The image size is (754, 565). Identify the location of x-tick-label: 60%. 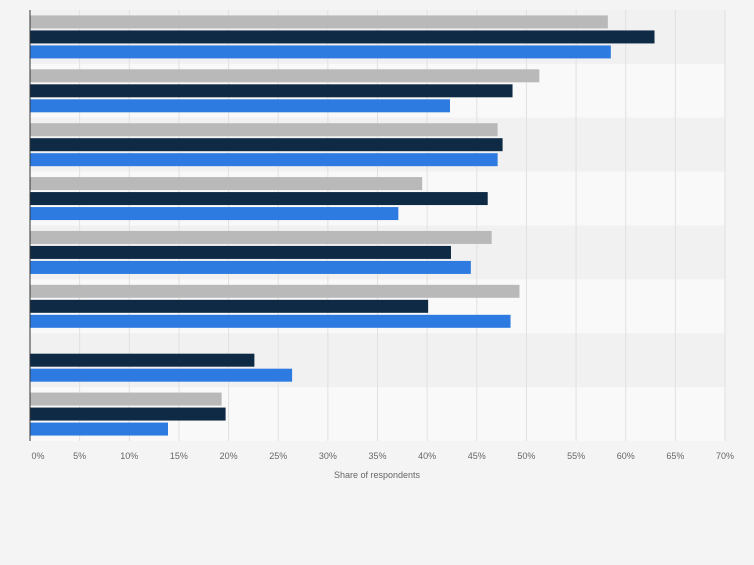
(626, 456).